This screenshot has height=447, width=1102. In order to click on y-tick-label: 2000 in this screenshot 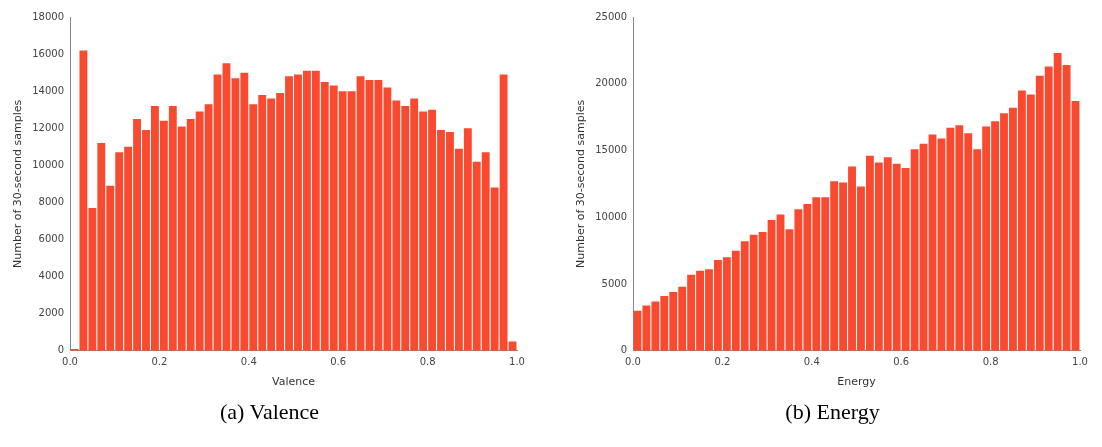, I will do `click(51, 313)`.